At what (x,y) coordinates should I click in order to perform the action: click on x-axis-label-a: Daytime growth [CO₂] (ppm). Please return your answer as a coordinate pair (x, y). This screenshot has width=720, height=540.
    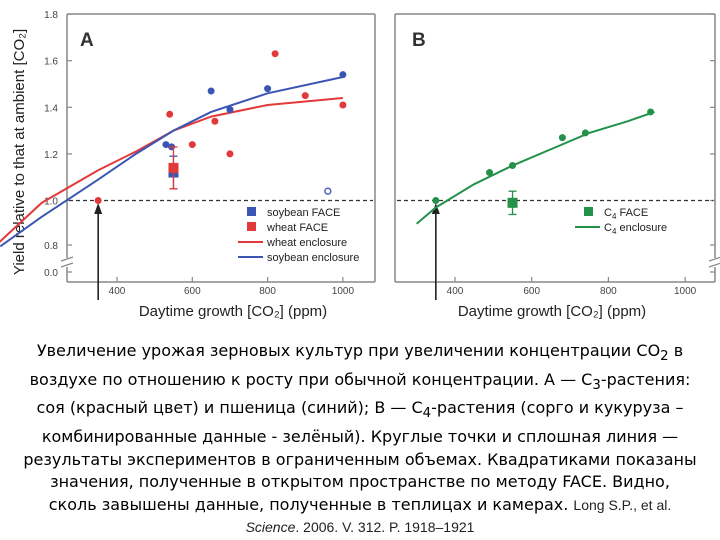
    Looking at the image, I should click on (233, 311).